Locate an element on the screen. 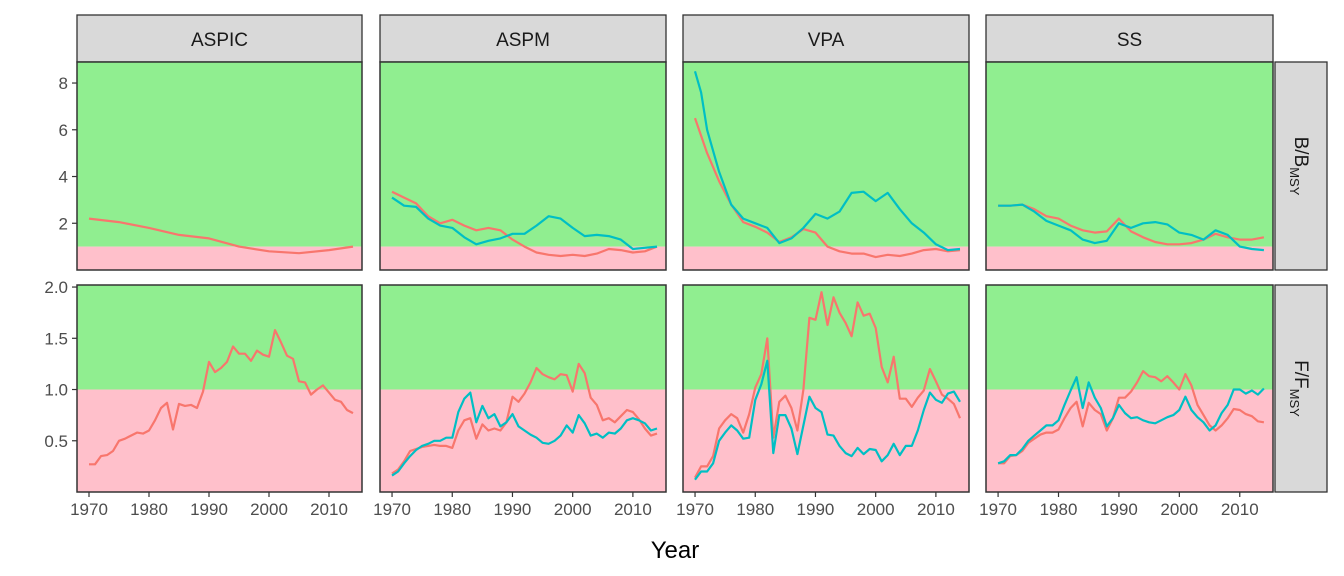  y-tick-label: 2 is located at coordinates (63, 223).